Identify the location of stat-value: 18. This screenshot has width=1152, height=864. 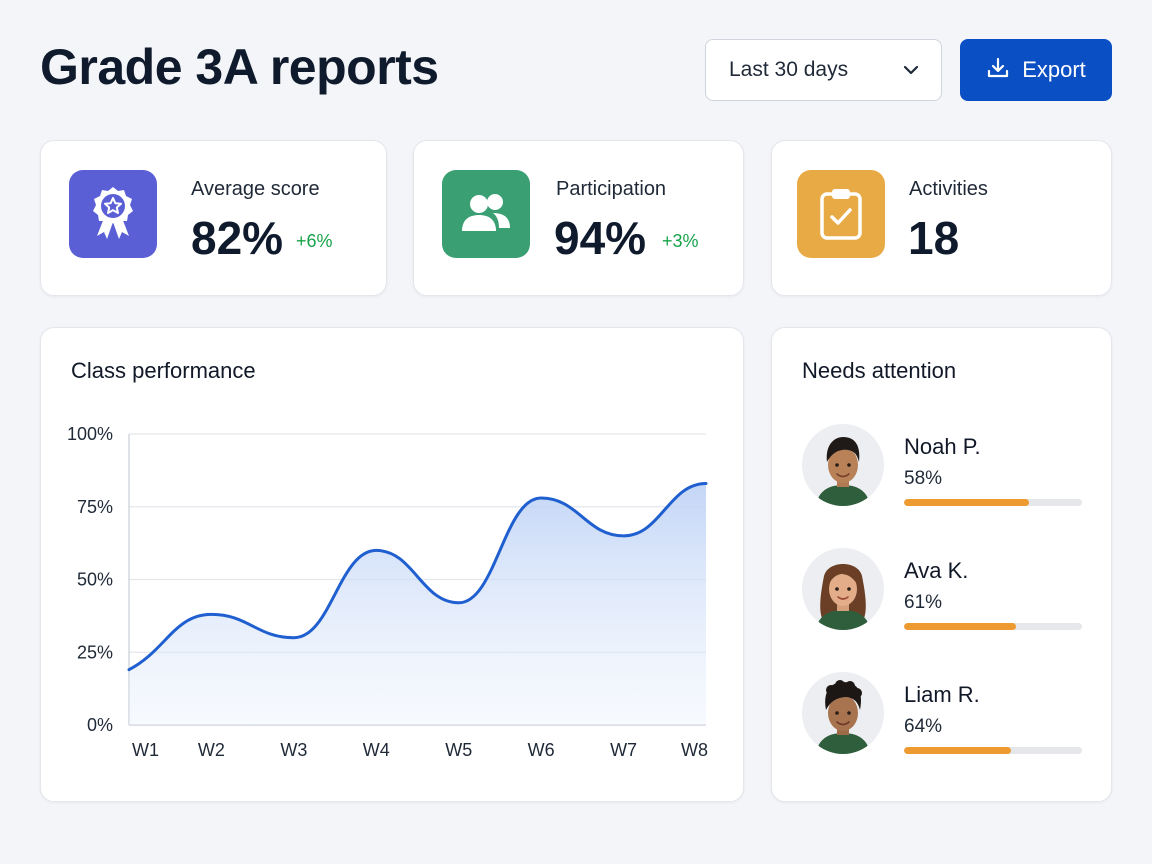
(934, 238).